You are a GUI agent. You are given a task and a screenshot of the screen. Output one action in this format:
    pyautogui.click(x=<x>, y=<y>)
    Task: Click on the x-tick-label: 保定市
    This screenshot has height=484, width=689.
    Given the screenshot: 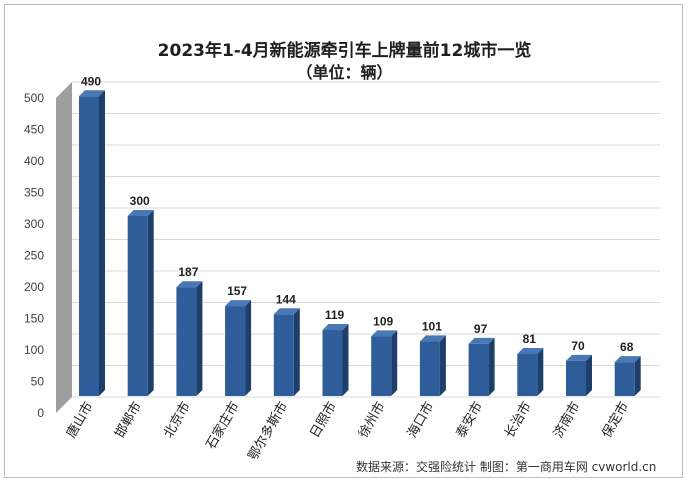 What is the action you would take?
    pyautogui.click(x=615, y=420)
    